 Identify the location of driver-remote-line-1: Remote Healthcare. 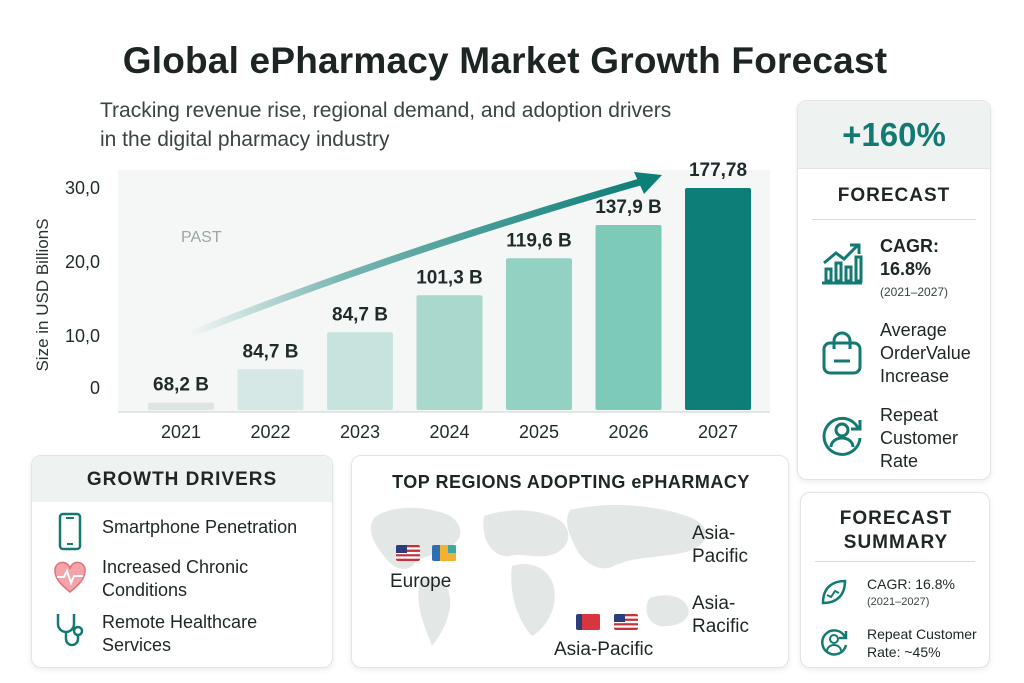
(180, 622).